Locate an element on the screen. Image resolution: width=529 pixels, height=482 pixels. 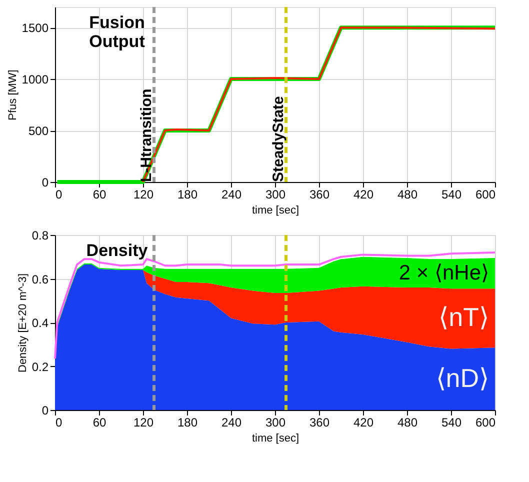
text: Fusion Output is located at coordinates (117, 32).